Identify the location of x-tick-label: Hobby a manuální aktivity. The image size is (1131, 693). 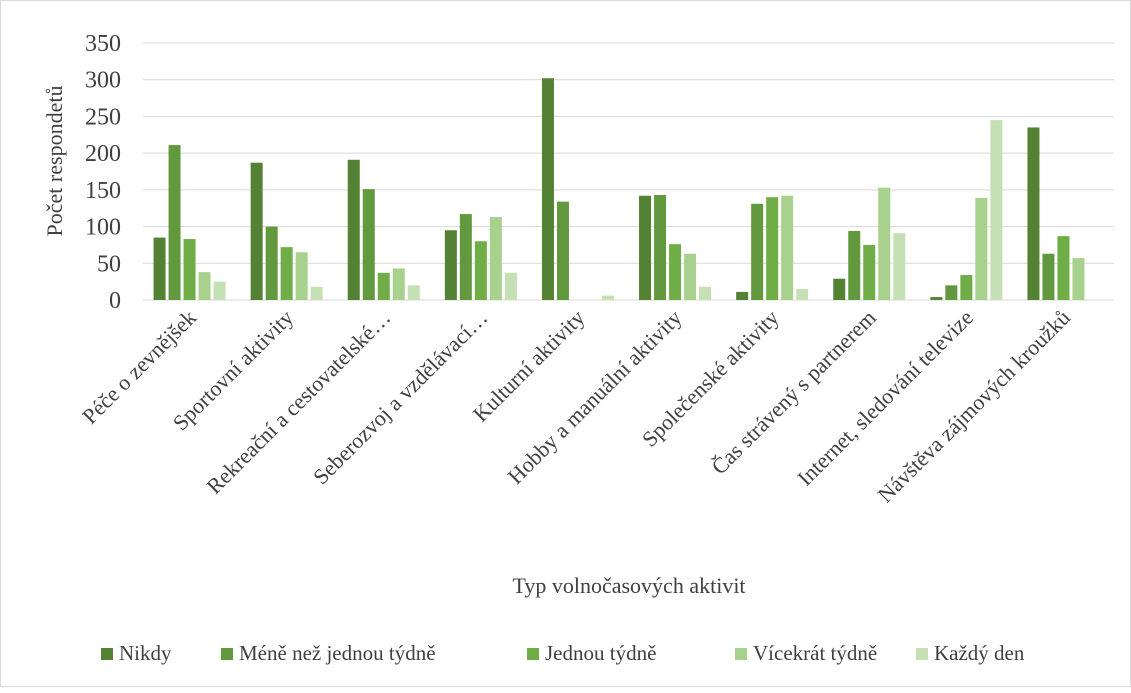
(595, 397).